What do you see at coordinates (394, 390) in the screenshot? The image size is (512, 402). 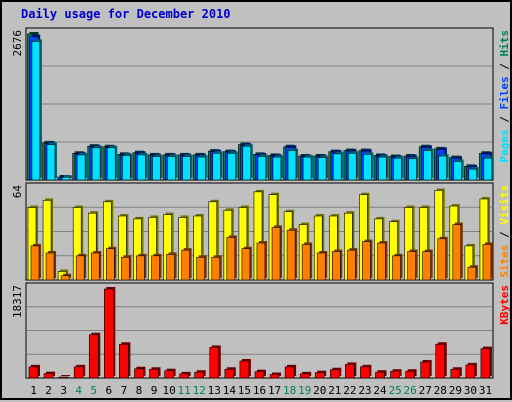 I see `x-tick-label: 25` at bounding box center [394, 390].